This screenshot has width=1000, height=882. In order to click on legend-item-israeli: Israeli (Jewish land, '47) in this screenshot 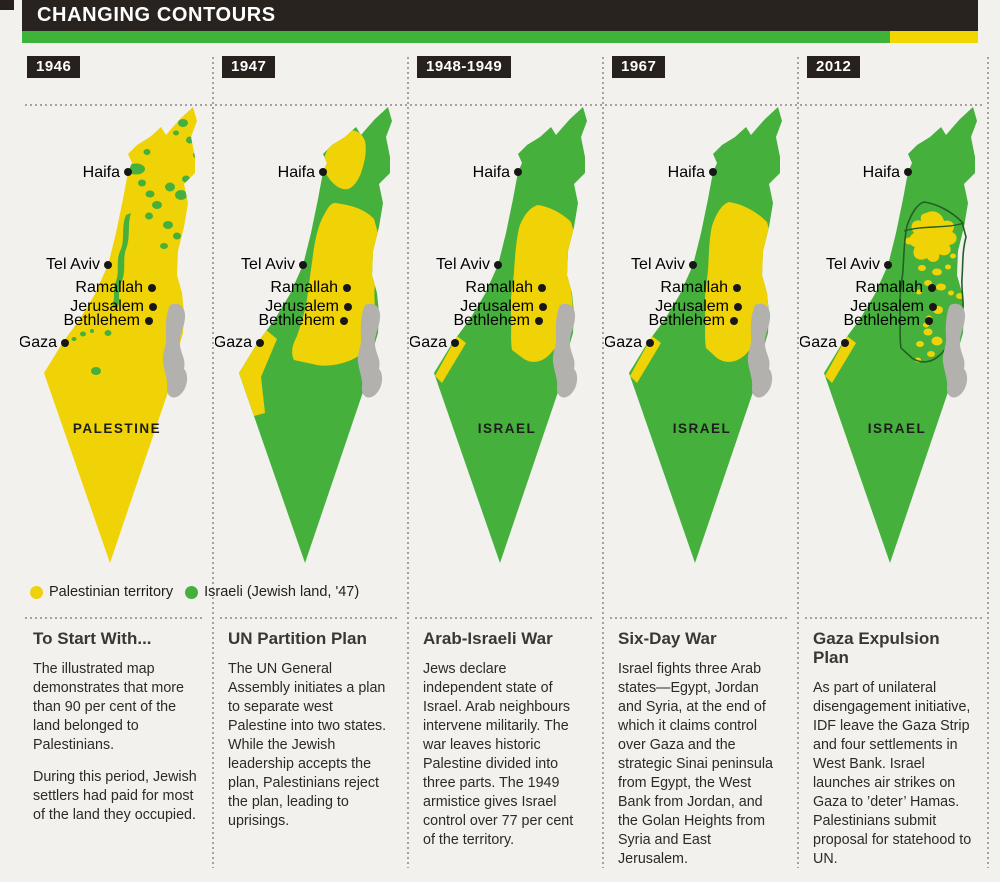, I will do `click(272, 592)`.